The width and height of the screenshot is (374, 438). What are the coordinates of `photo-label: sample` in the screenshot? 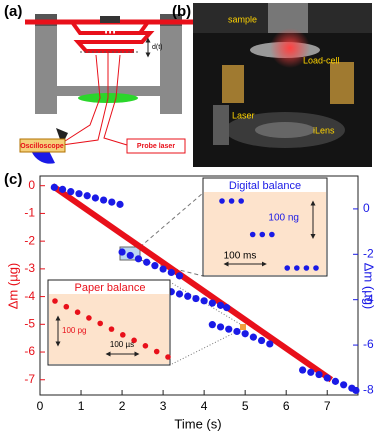 It's located at (242, 19).